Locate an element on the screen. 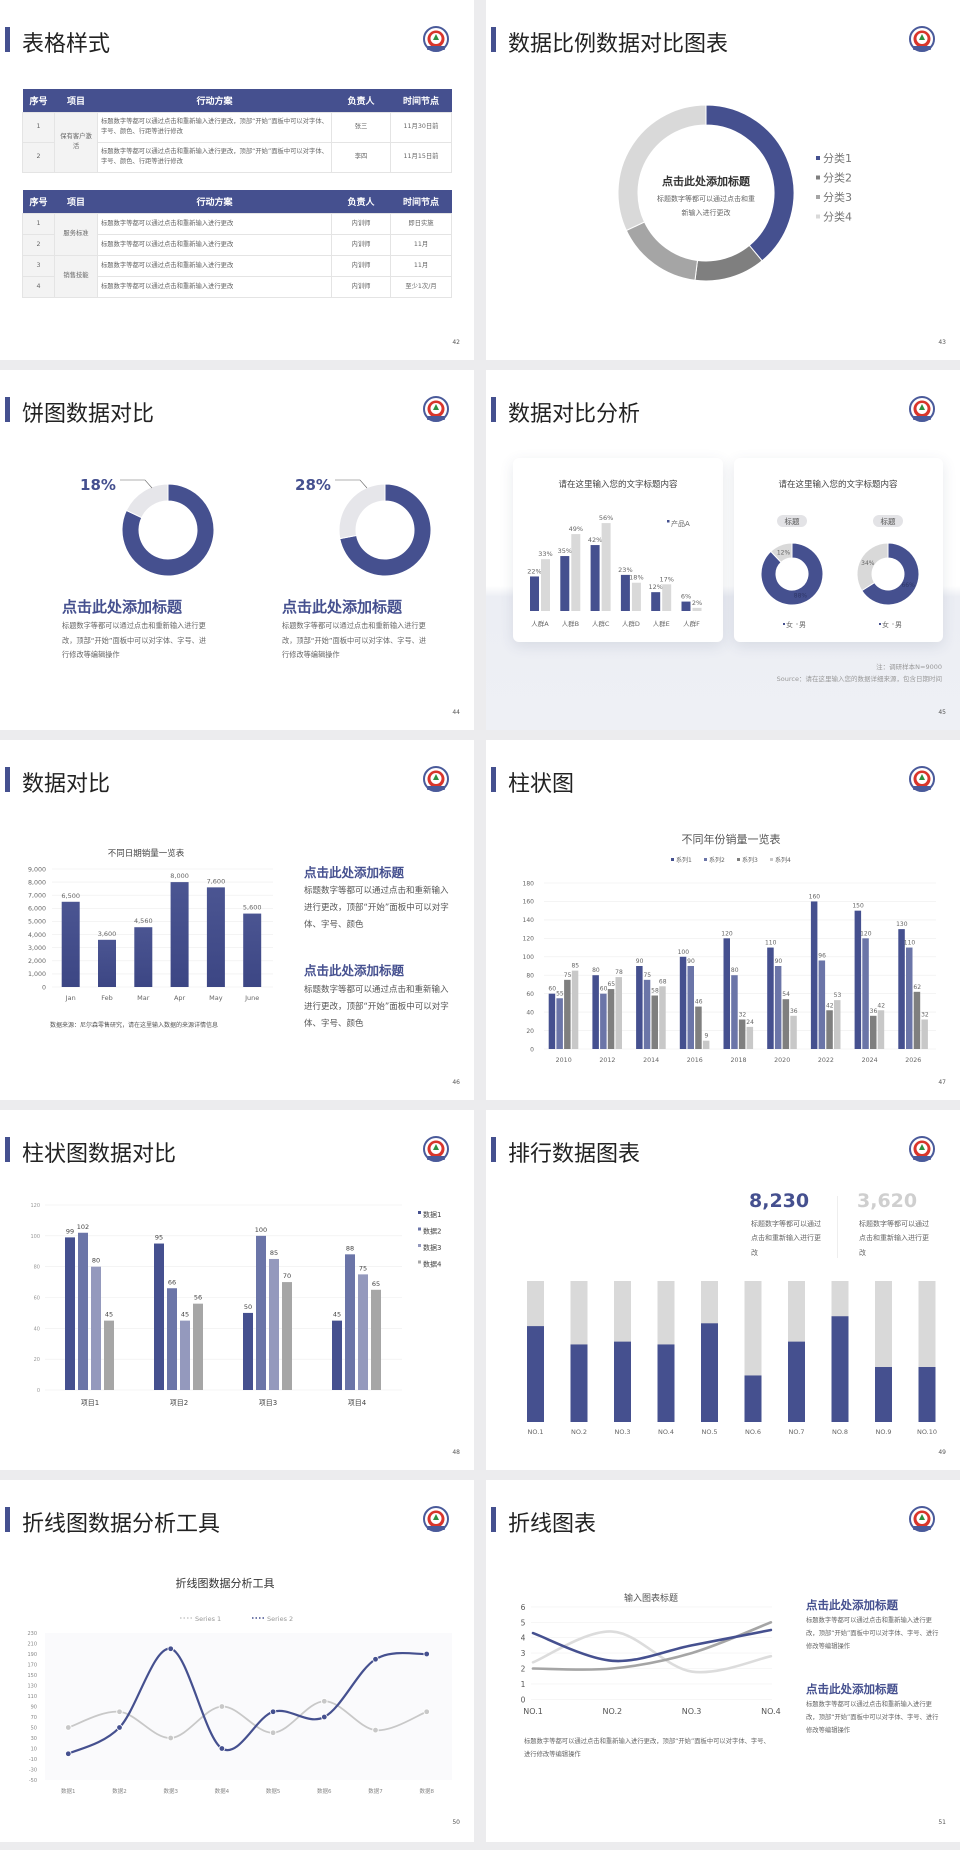  header-cell: 行动方案 is located at coordinates (214, 201).